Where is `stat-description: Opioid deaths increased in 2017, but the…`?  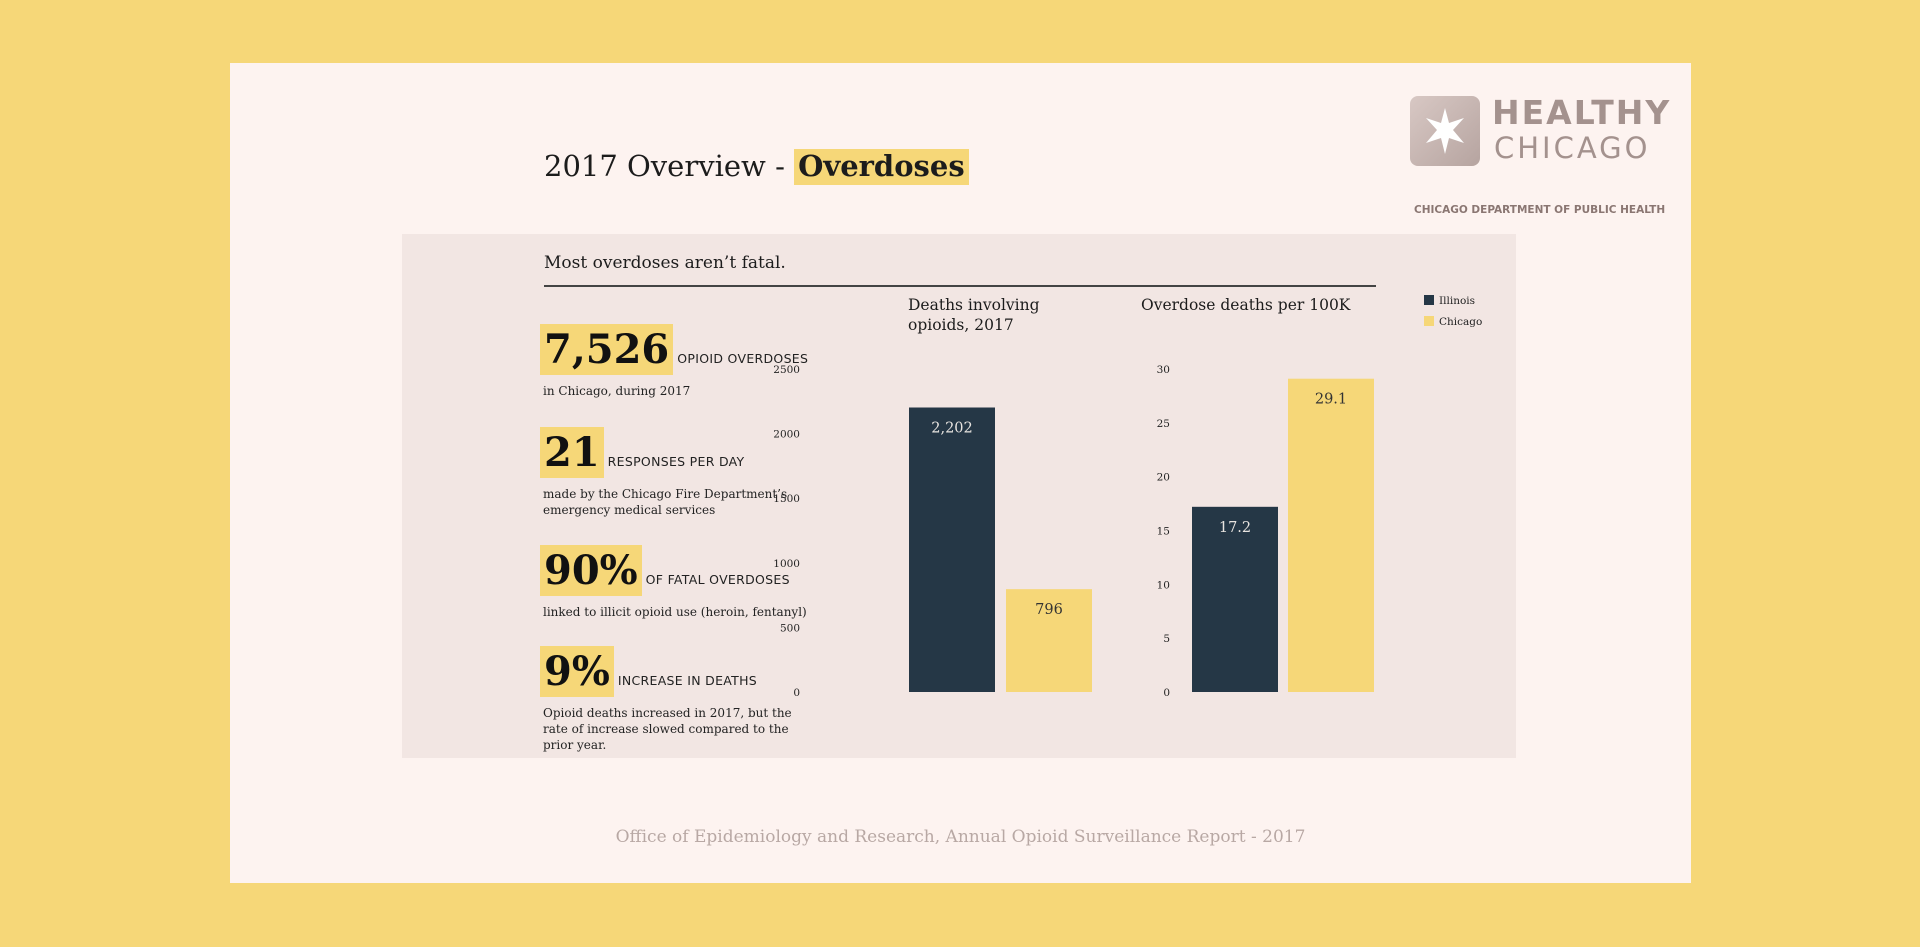 stat-description: Opioid deaths increased in 2017, but the… is located at coordinates (667, 729).